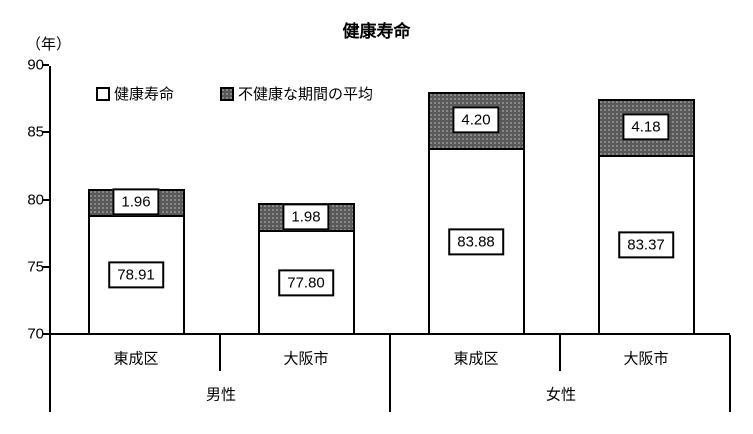 This screenshot has height=434, width=753. I want to click on unhealthy-value-label: 1.96, so click(136, 202).